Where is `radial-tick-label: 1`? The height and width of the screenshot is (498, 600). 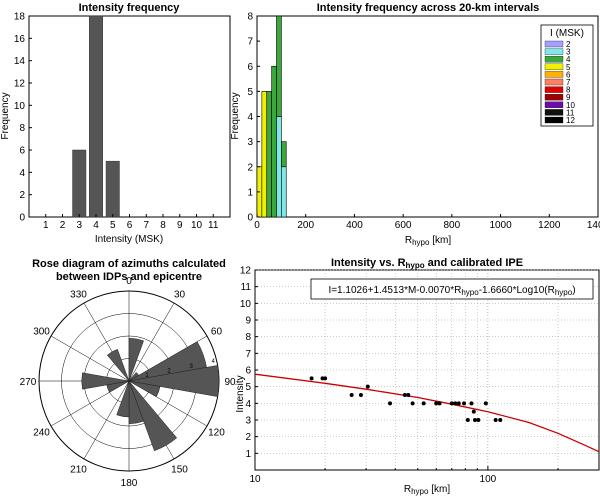 radial-tick-label: 1 is located at coordinates (147, 376).